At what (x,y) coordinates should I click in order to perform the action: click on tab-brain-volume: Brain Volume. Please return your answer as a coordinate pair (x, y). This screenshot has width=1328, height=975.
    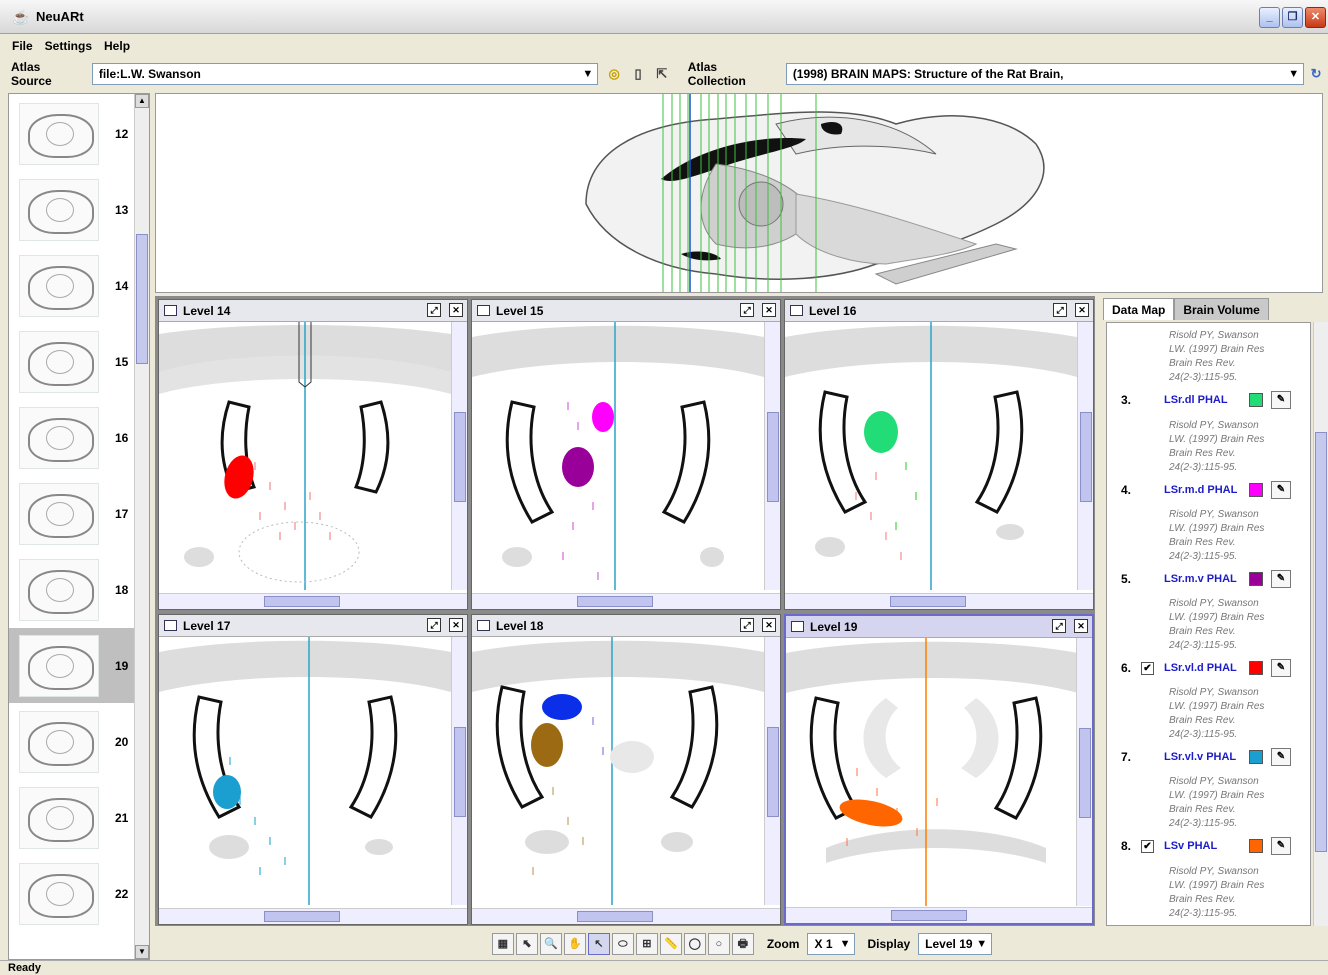
    Looking at the image, I should click on (1221, 309).